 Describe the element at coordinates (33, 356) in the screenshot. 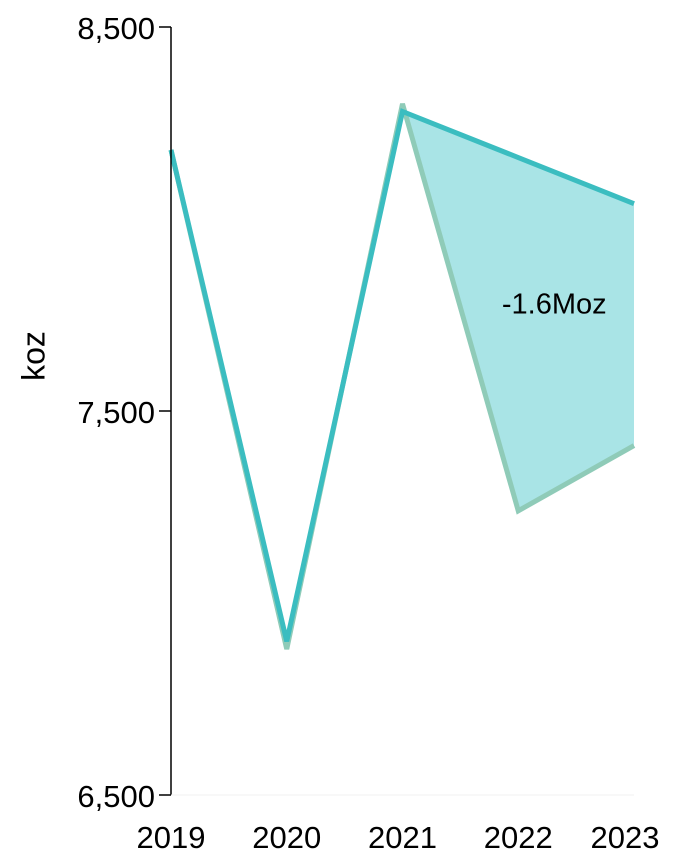

I see `y-axis-label: koz` at that location.